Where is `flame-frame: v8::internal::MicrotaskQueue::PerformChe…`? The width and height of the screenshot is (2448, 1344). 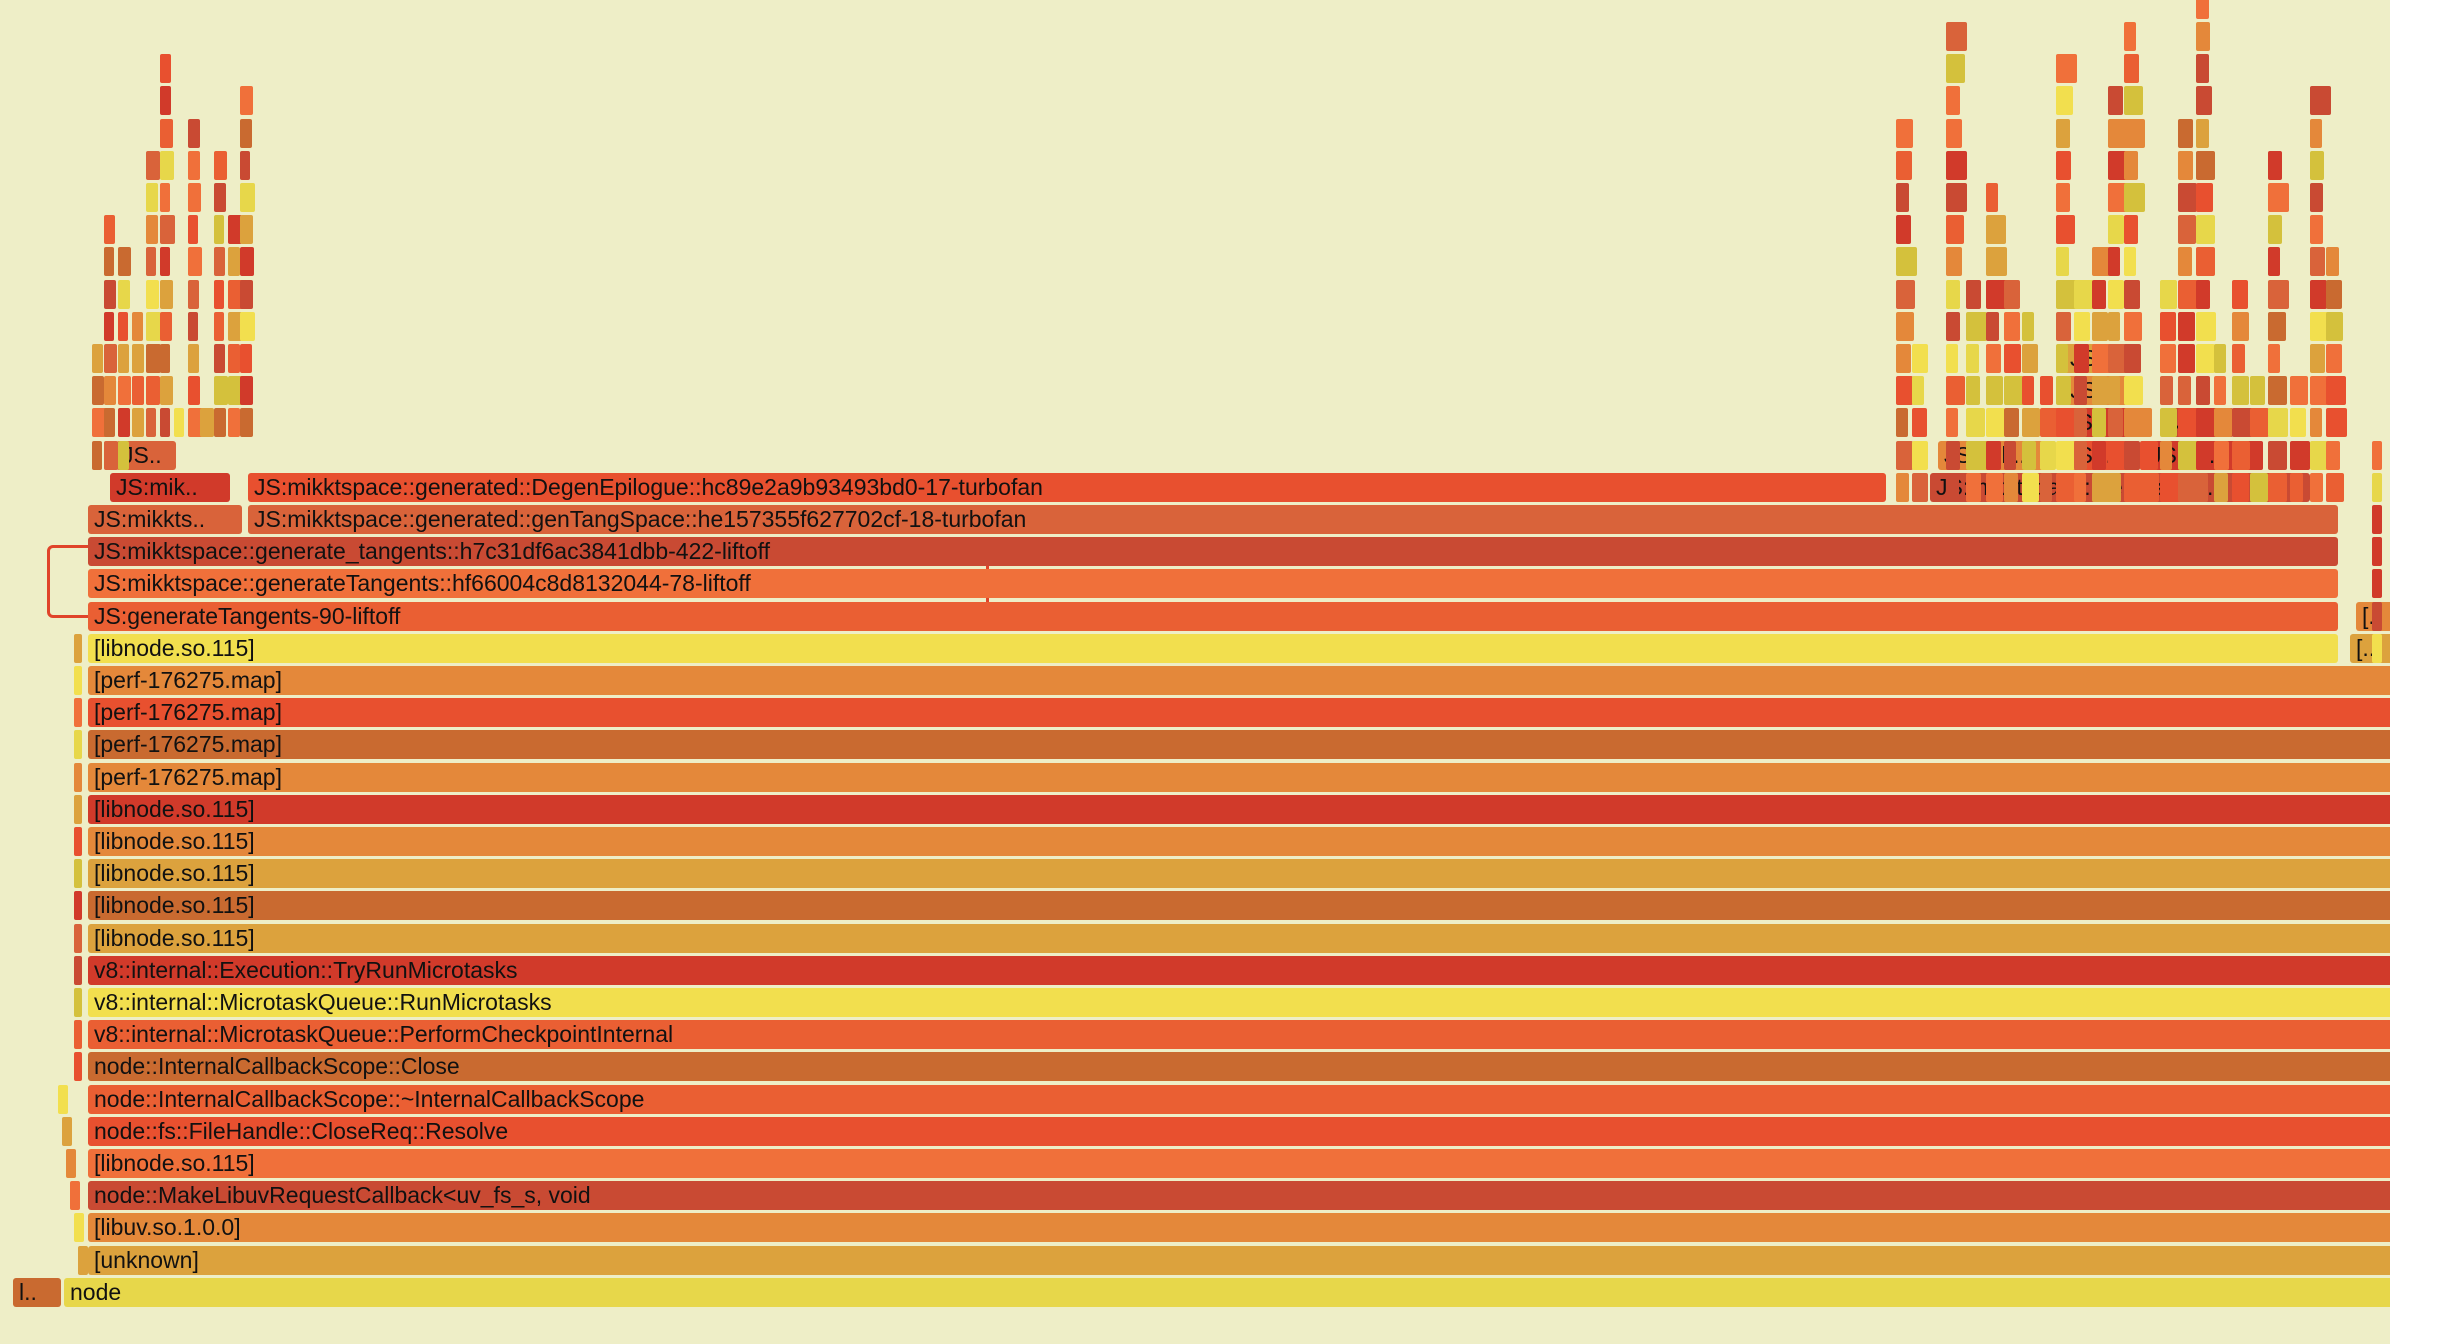
flame-frame: v8::internal::MicrotaskQueue::PerformChe… is located at coordinates (1239, 1034).